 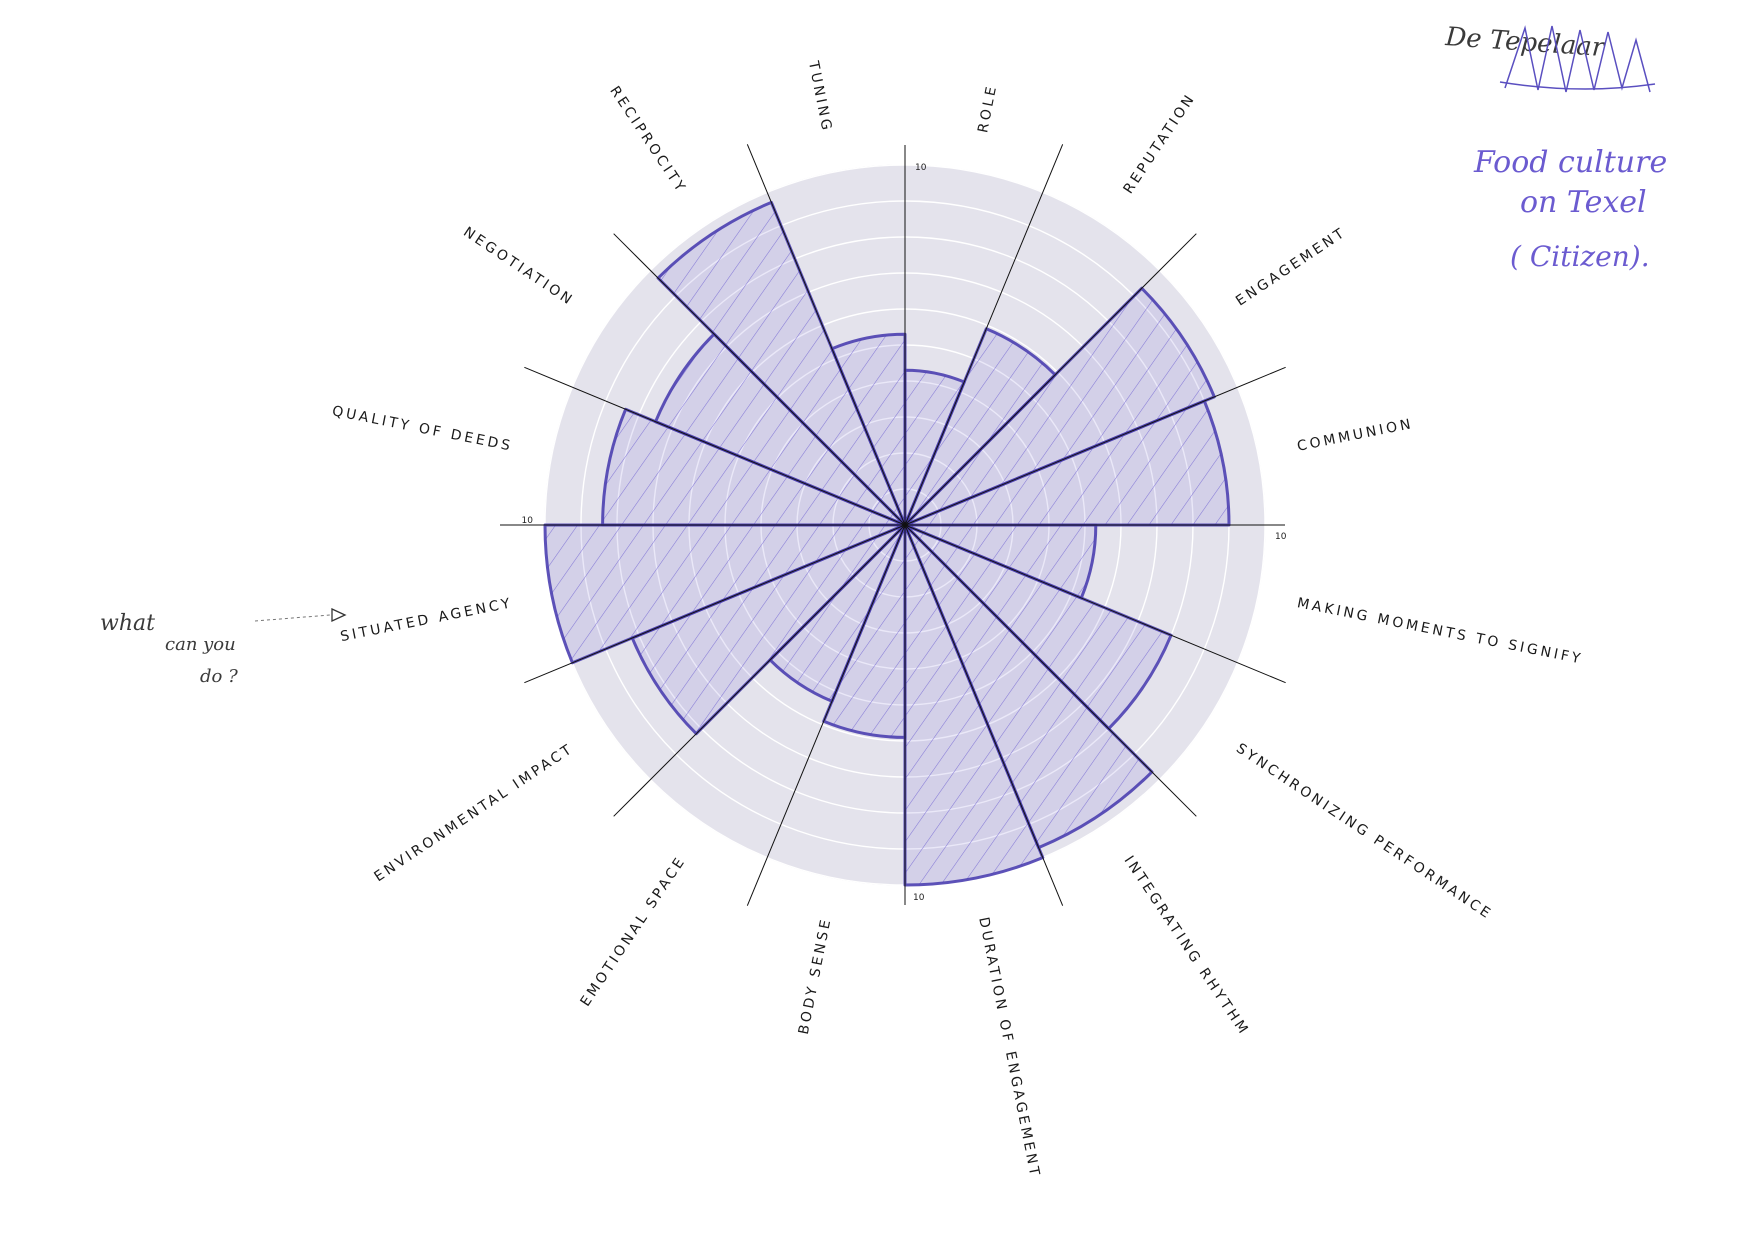 I want to click on category-label: INTEGRATING RHYTHM, so click(x=1187, y=946).